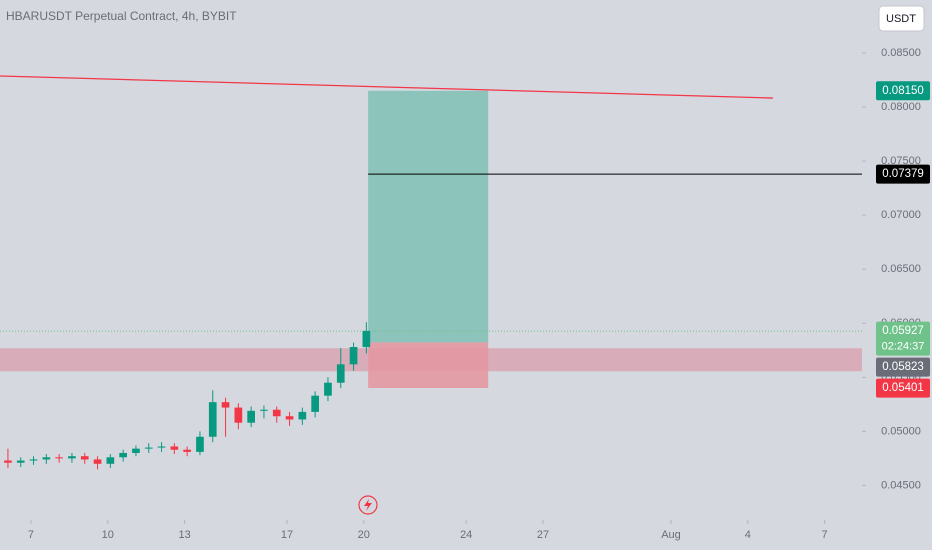 The height and width of the screenshot is (550, 932). Describe the element at coordinates (428, 365) in the screenshot. I see `position-loss` at that location.